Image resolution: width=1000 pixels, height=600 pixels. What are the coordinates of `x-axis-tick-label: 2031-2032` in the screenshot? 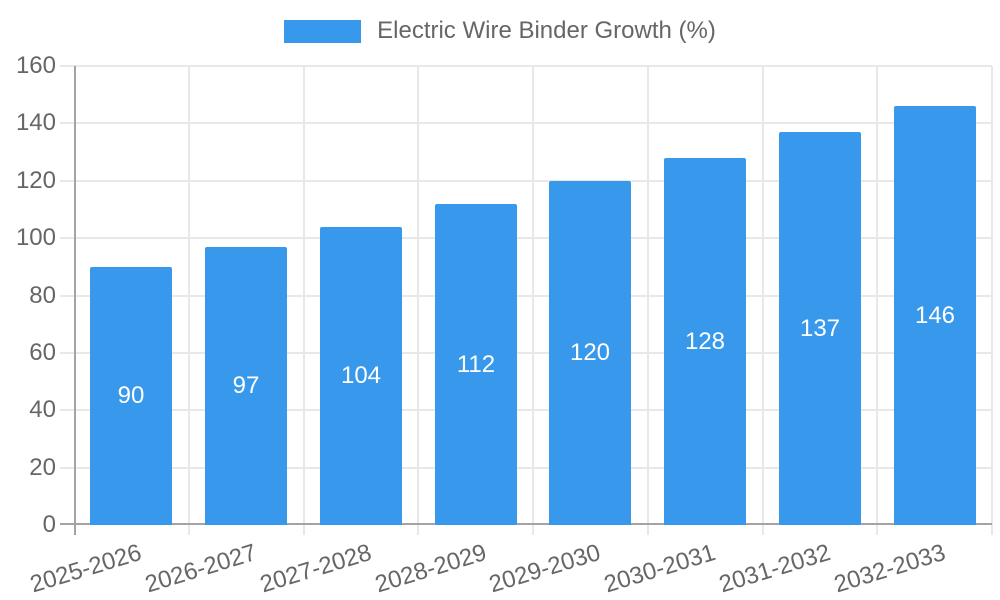 It's located at (775, 569).